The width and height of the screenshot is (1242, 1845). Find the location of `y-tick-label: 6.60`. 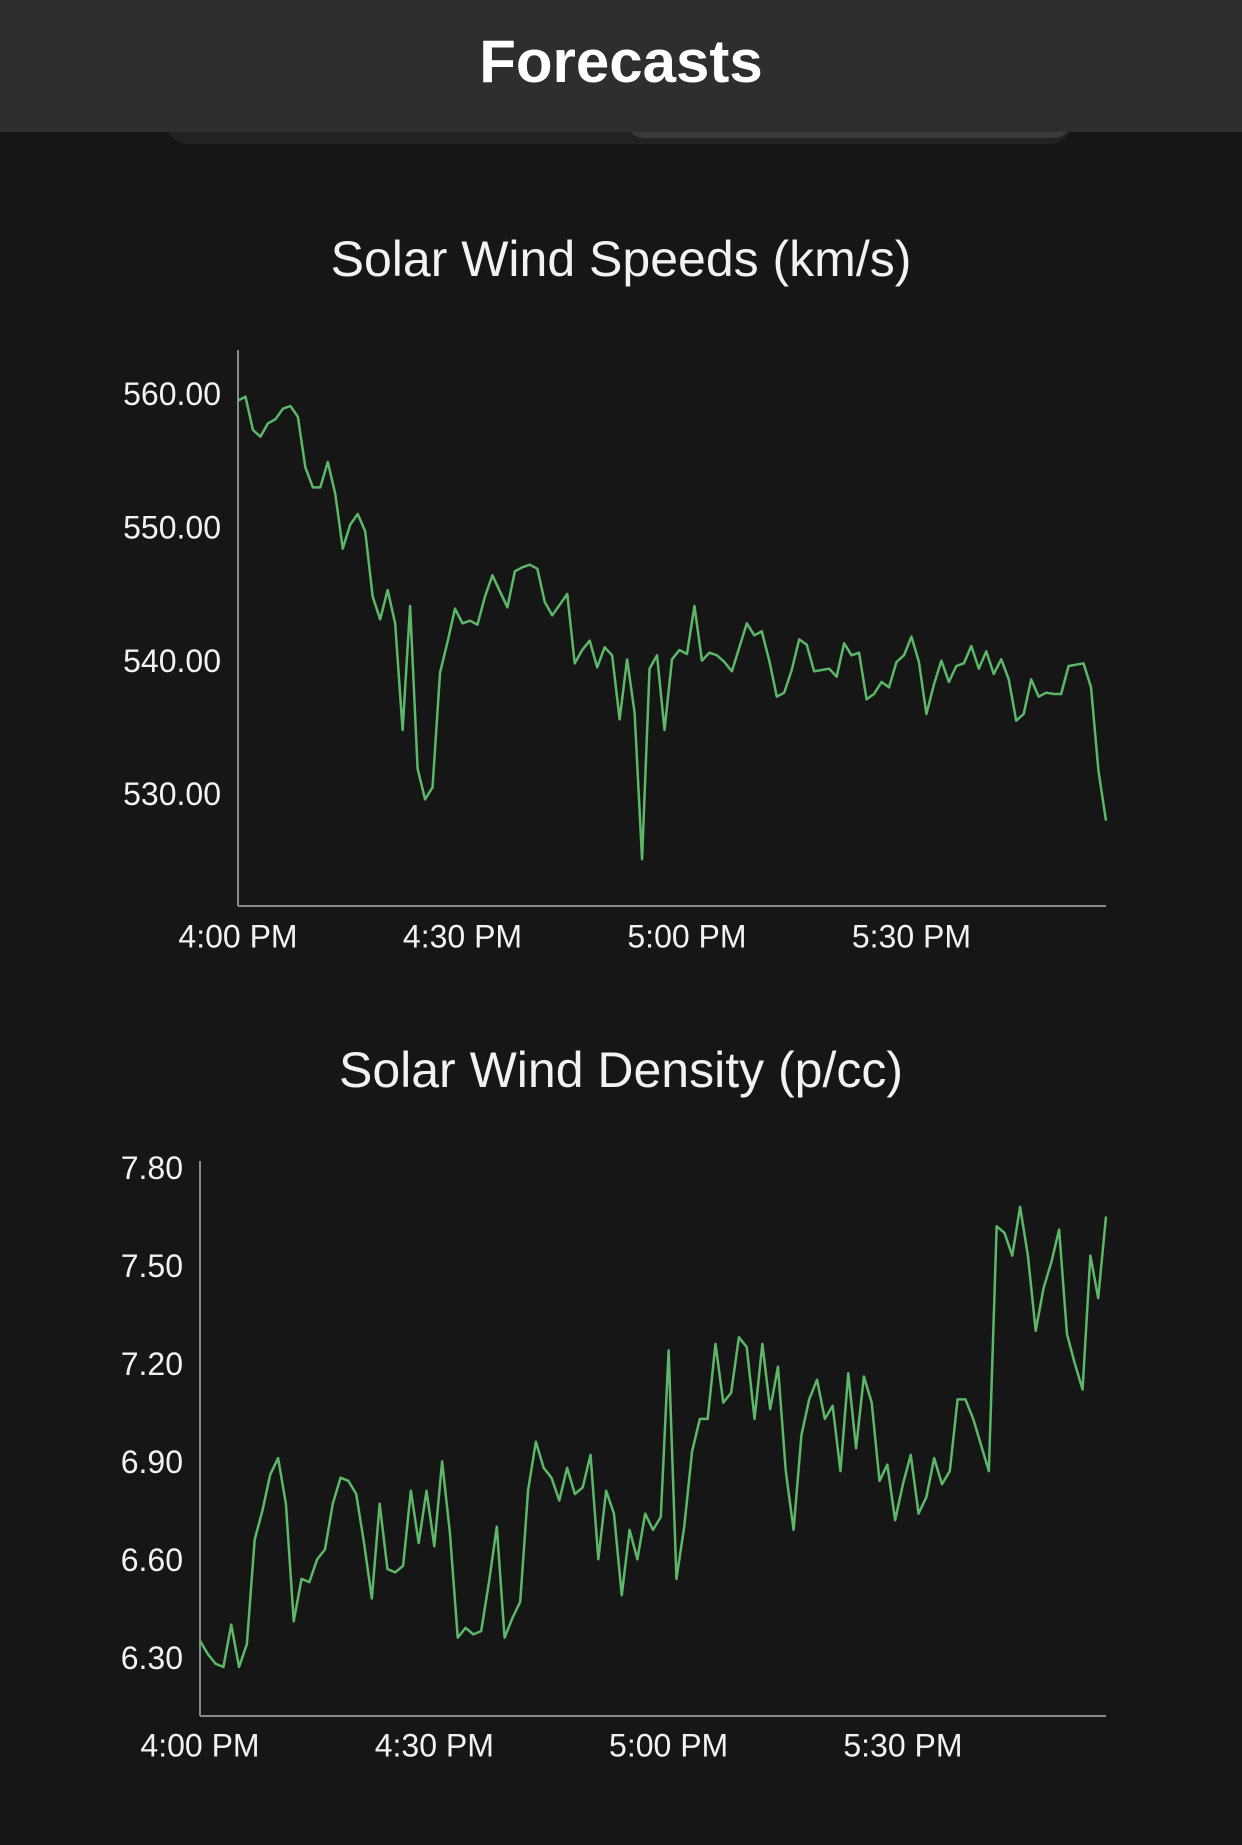

y-tick-label: 6.60 is located at coordinates (152, 1560).